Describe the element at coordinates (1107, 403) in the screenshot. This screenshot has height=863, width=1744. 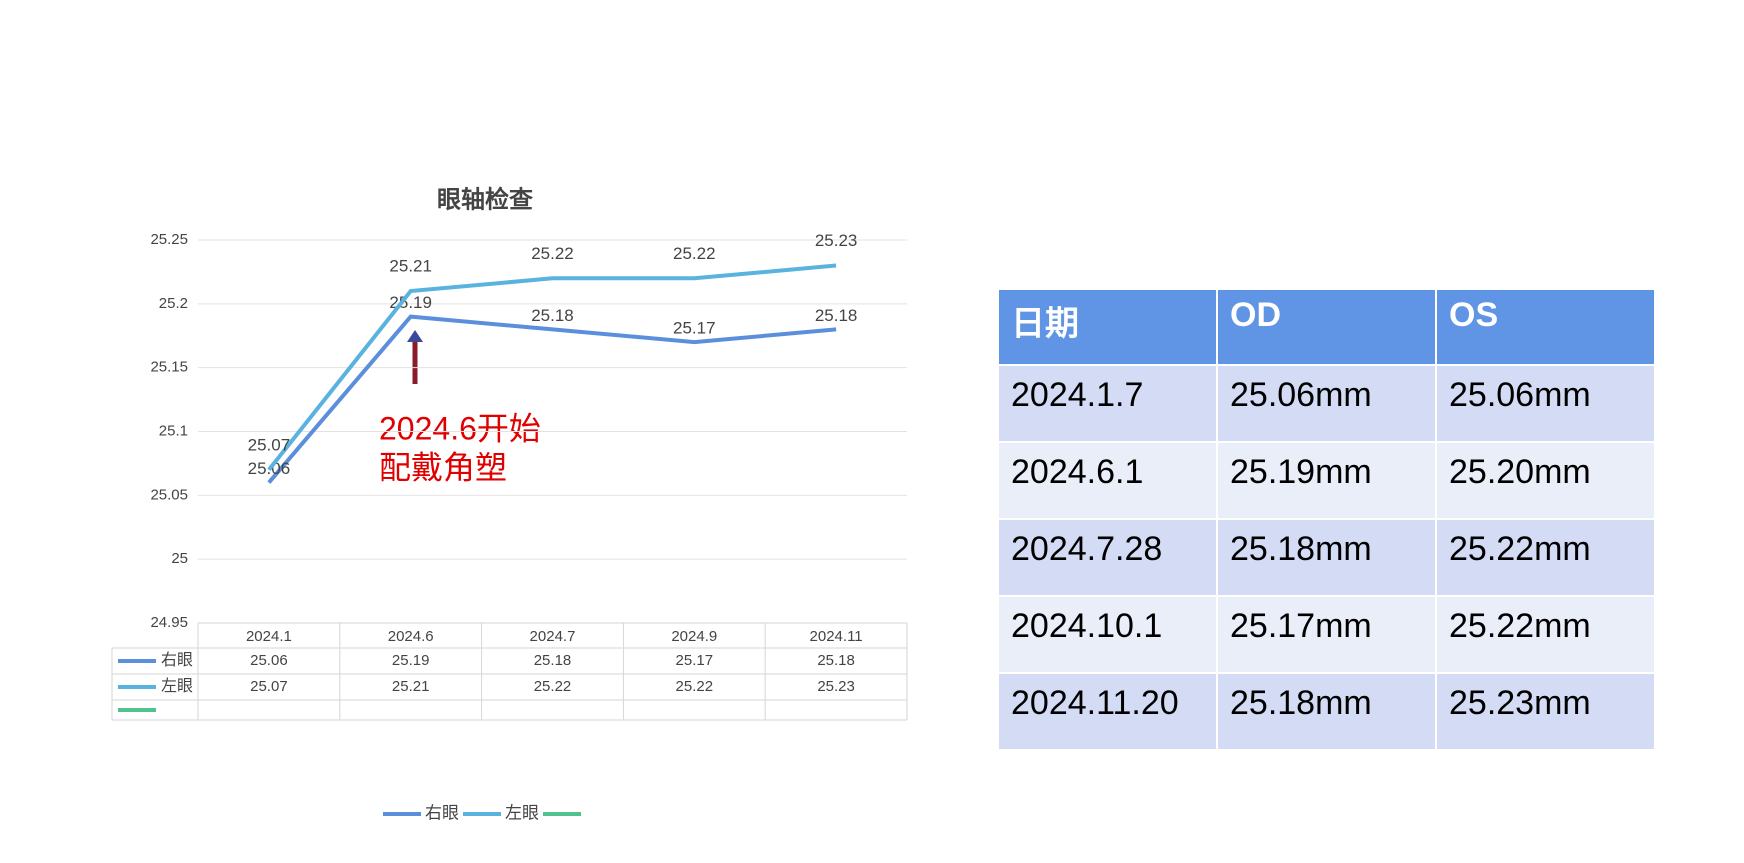
I see `table-cell: 2024.1.7` at that location.